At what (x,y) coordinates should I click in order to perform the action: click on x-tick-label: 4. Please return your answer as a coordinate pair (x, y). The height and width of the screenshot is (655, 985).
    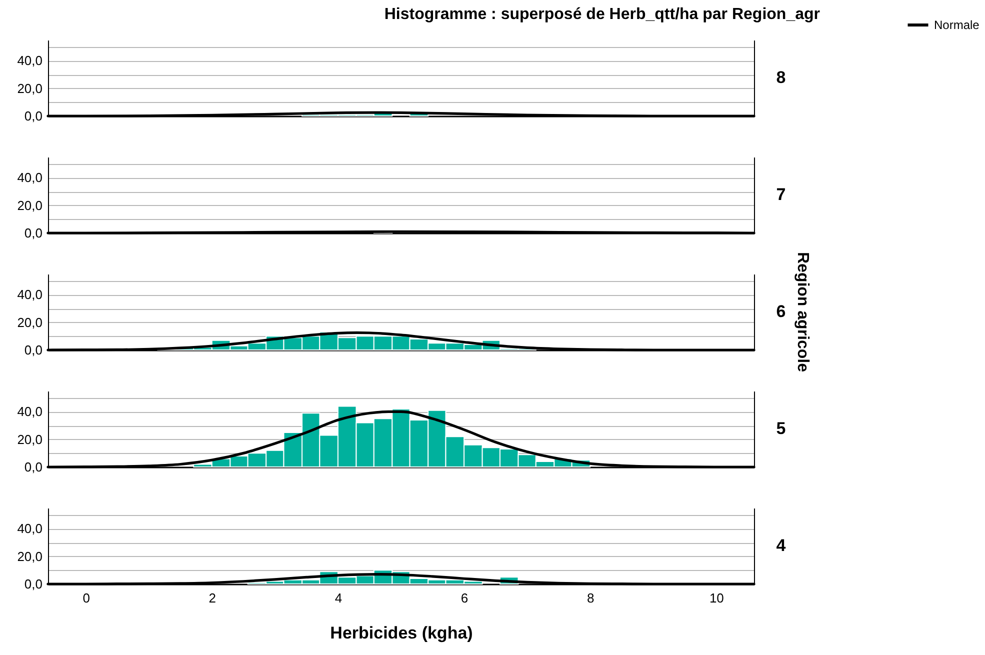
    Looking at the image, I should click on (338, 598).